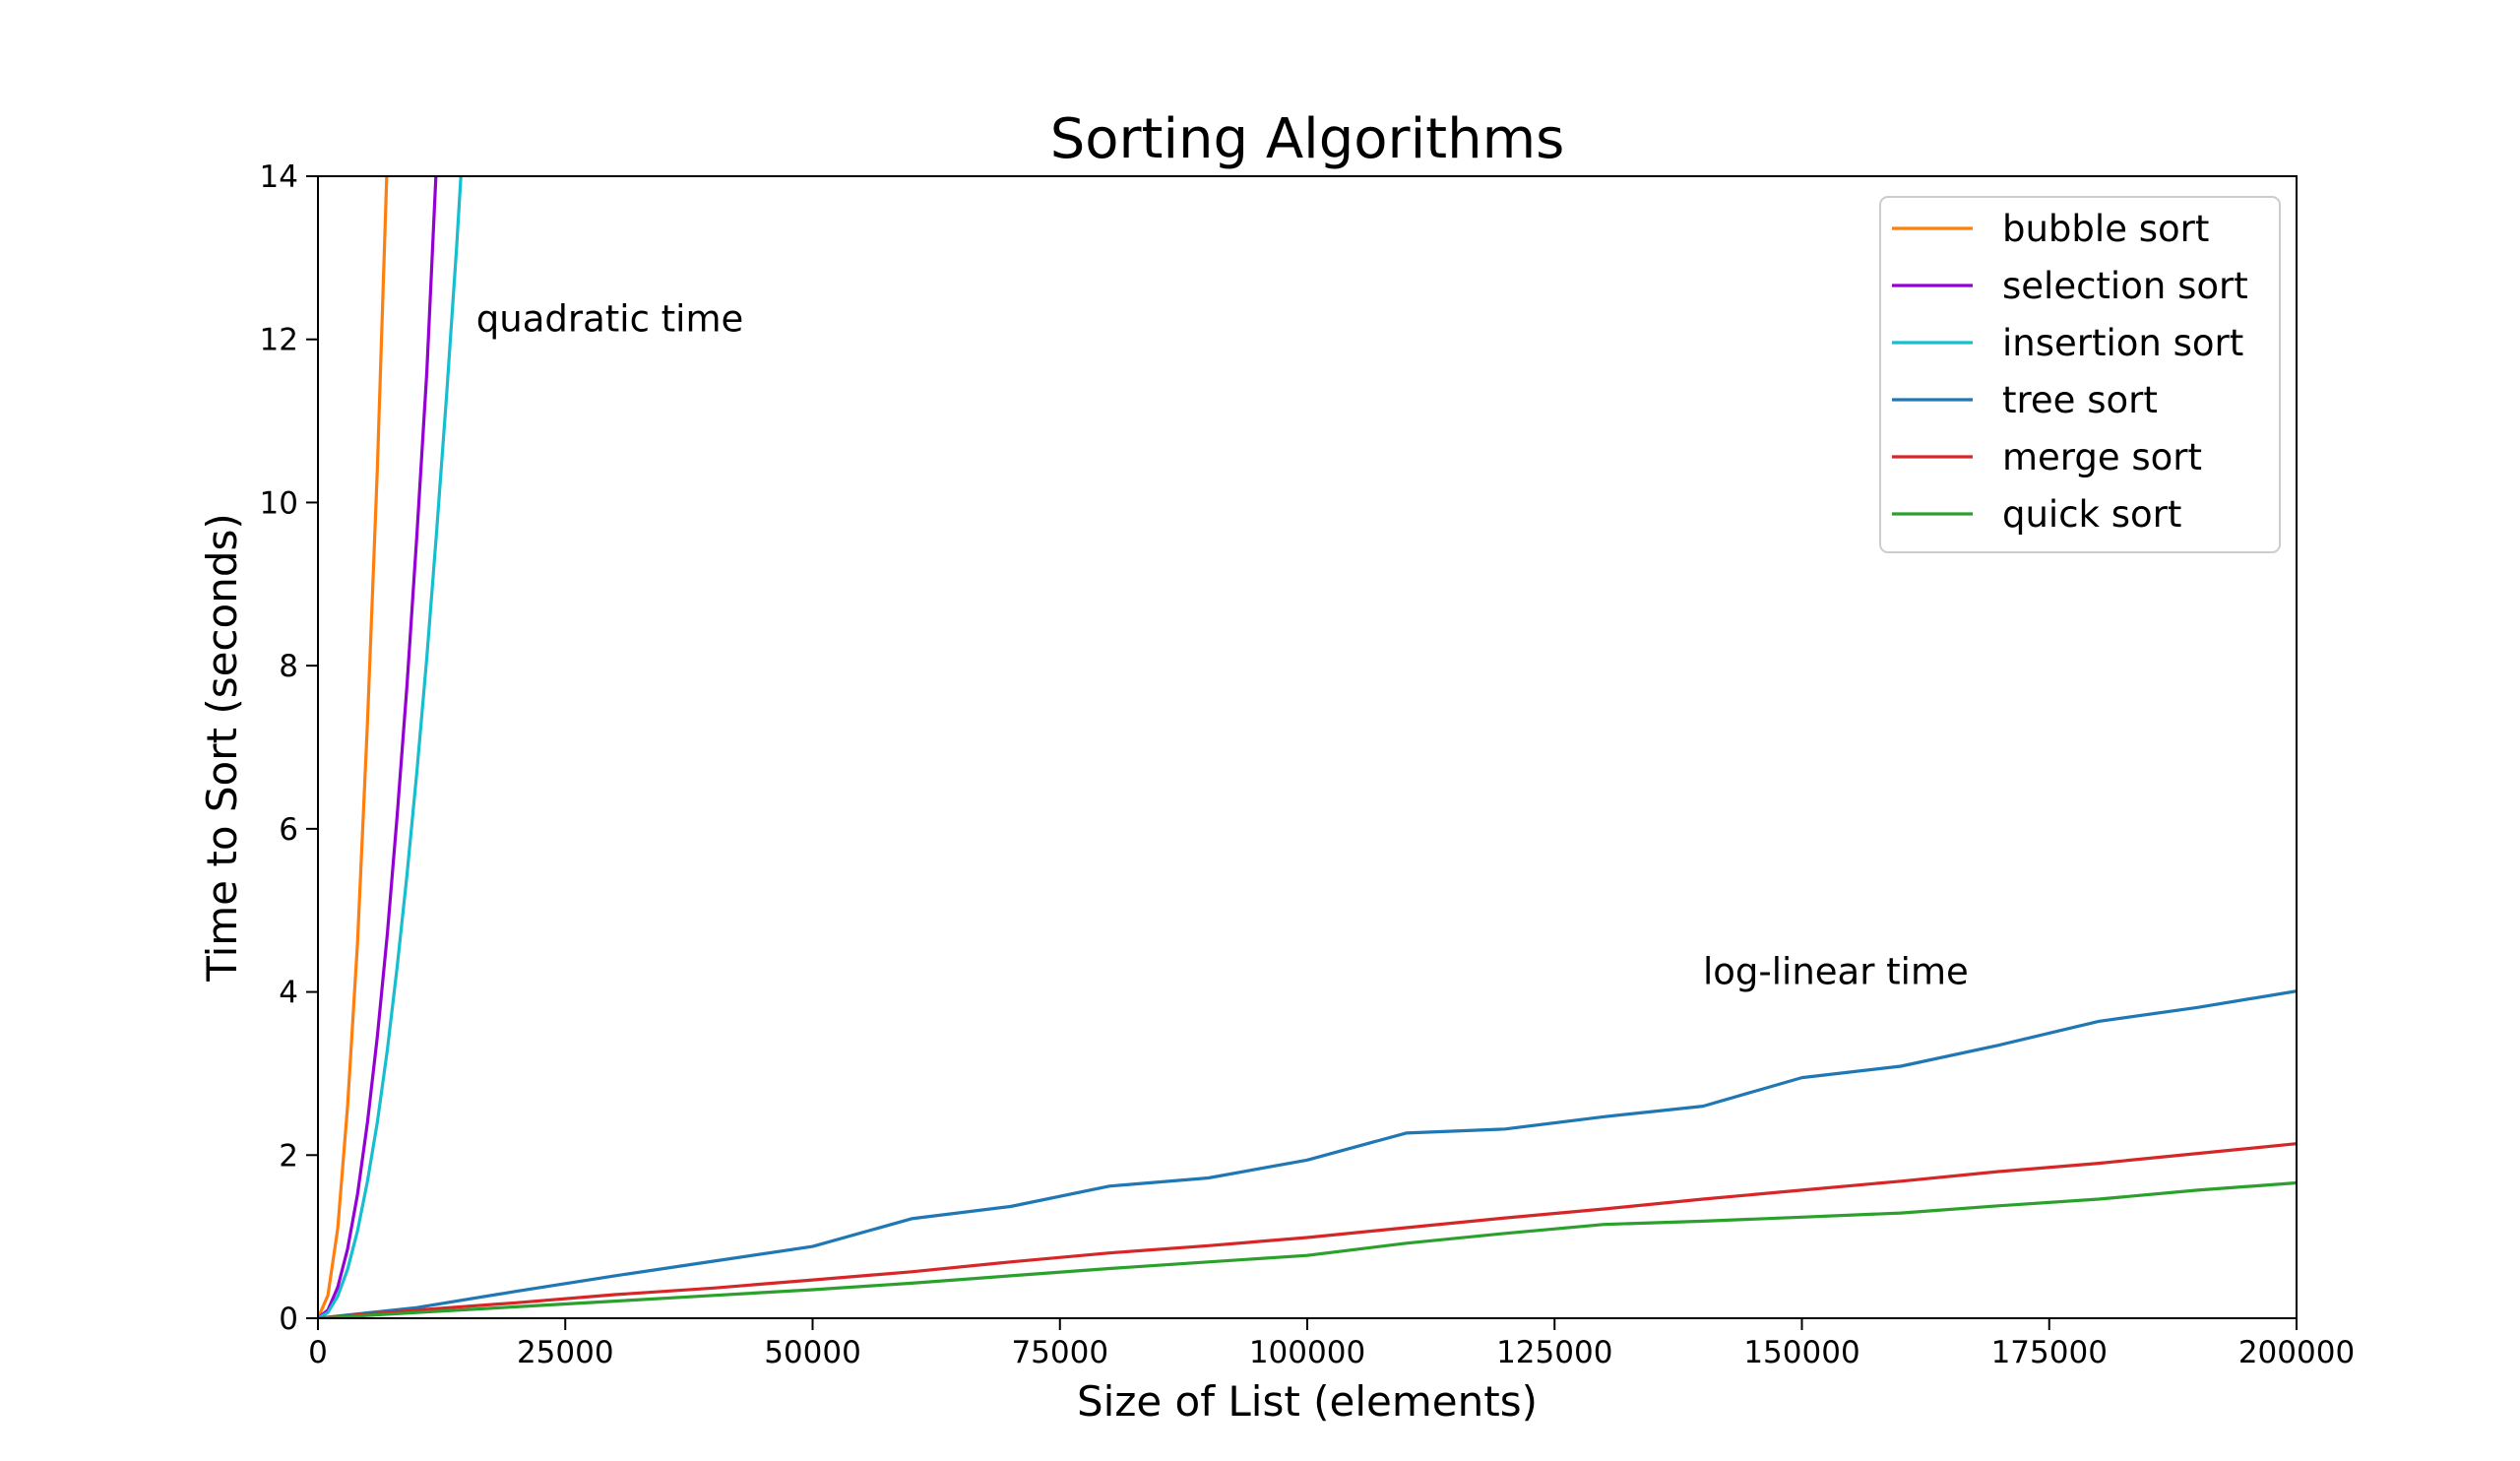 This screenshot has height=1461, width=2520. Describe the element at coordinates (2102, 457) in the screenshot. I see `legend-label: merge sort` at that location.